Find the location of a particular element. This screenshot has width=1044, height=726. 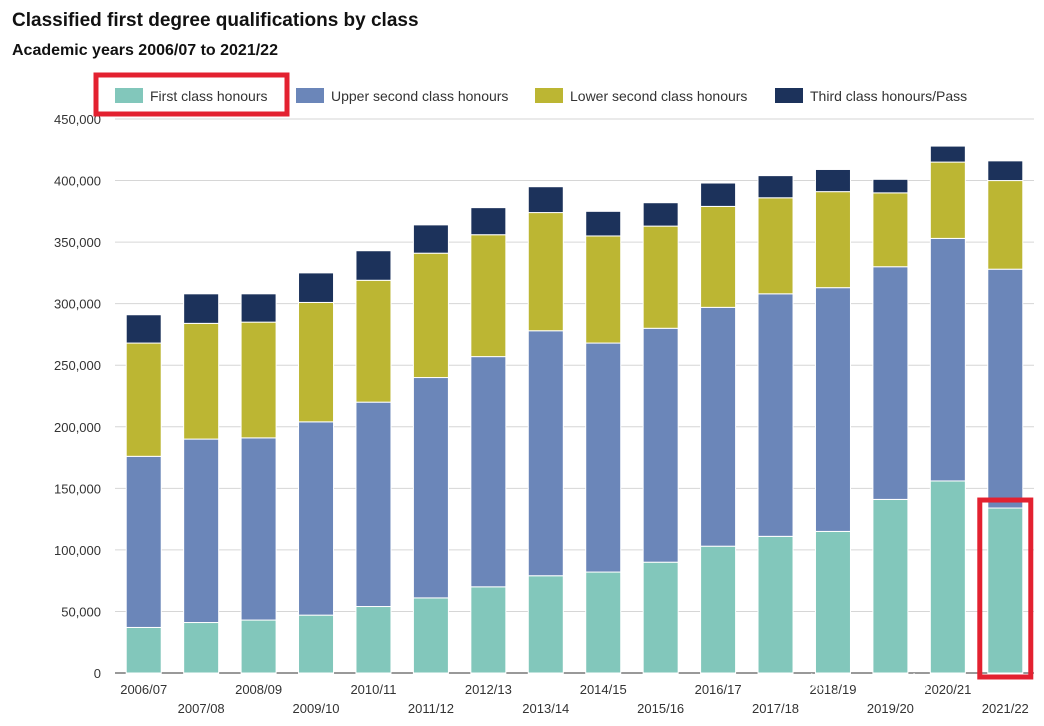

x-tick-label: 2011/12 is located at coordinates (431, 708).